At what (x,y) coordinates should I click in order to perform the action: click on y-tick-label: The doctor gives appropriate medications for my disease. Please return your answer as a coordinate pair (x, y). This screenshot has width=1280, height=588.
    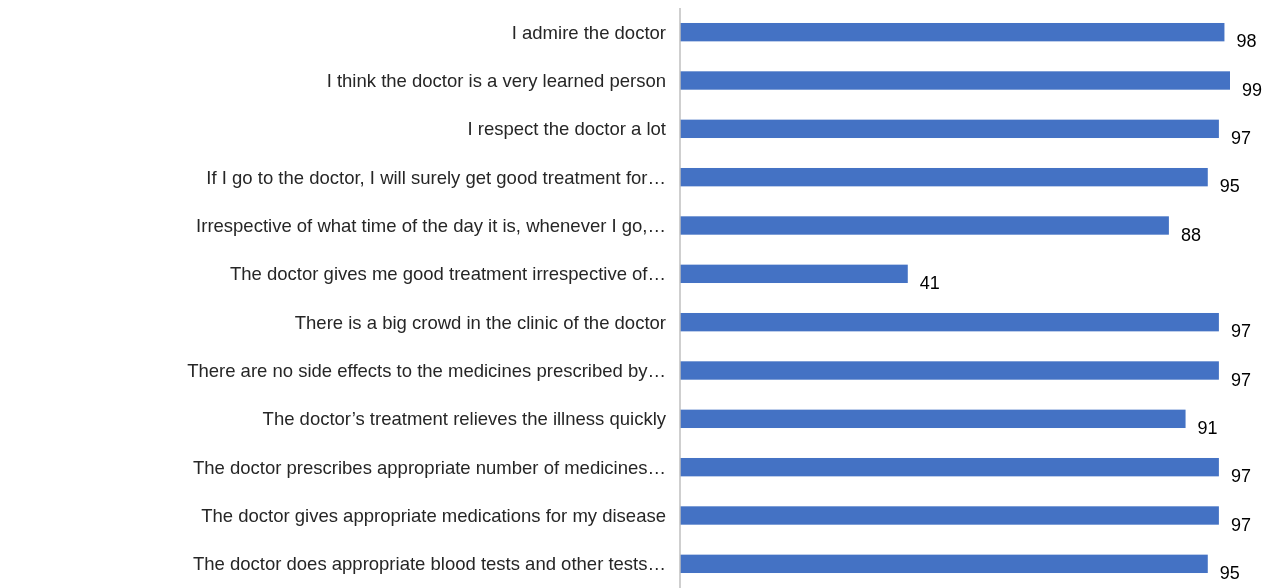
    Looking at the image, I should click on (433, 515).